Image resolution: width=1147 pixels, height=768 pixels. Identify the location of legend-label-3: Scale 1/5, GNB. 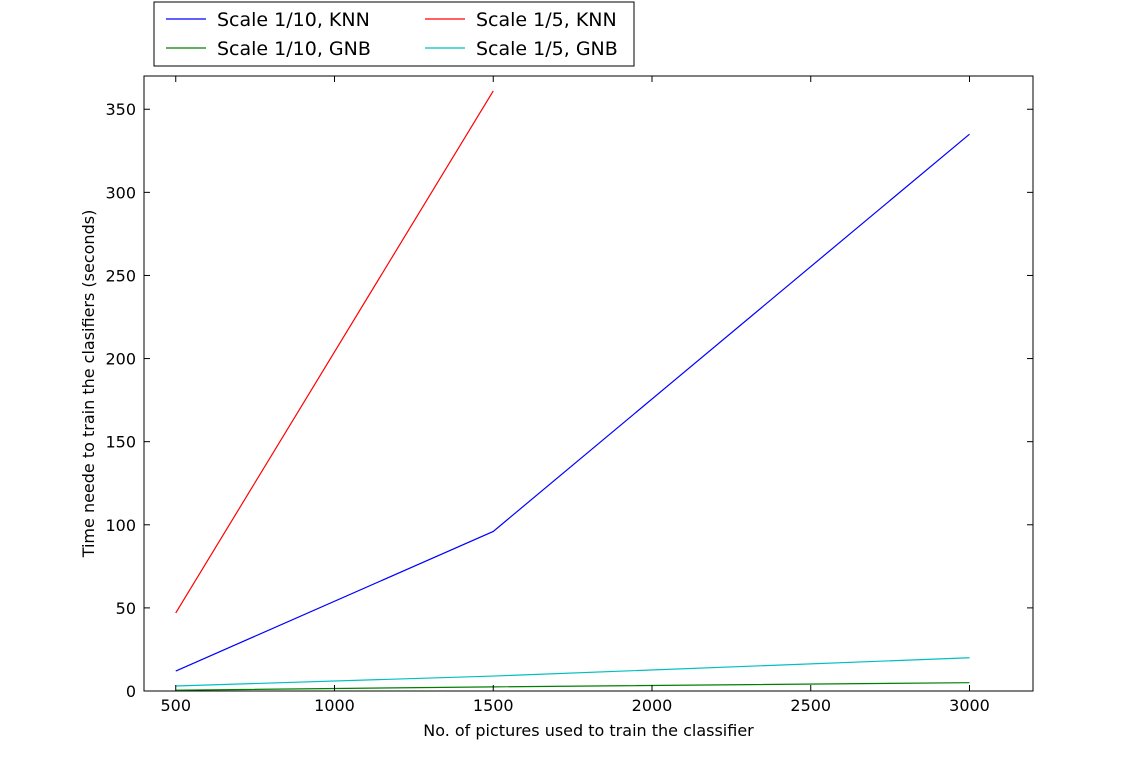
(547, 49).